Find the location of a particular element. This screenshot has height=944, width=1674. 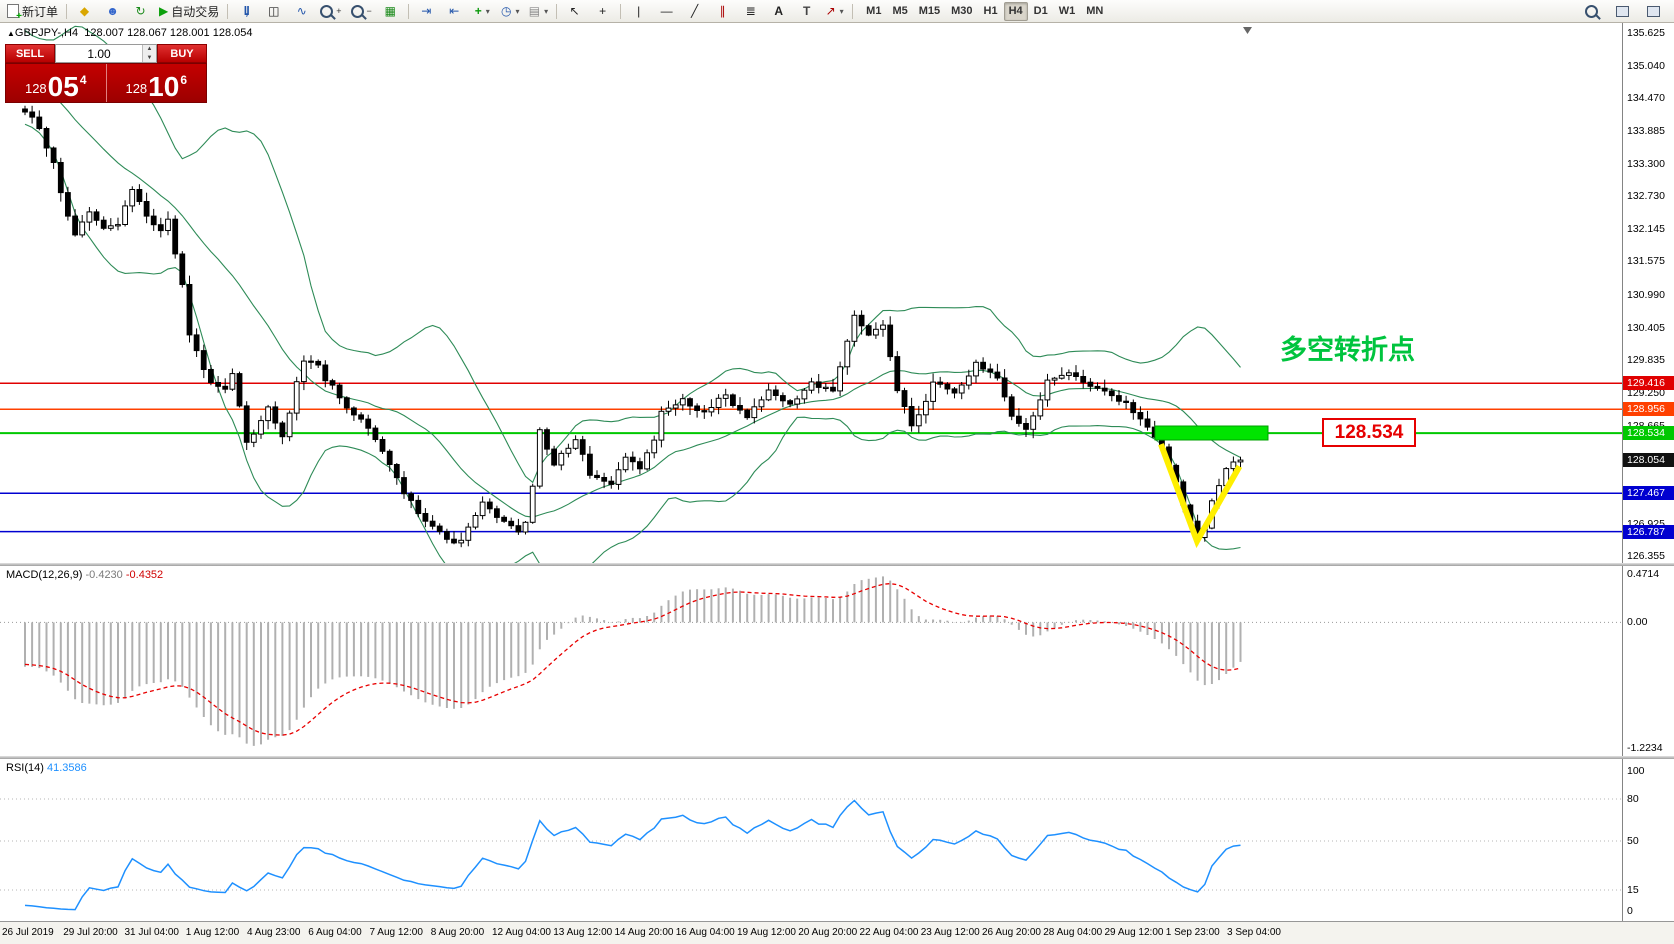

volume-input: 1.00 ▲ ▼ is located at coordinates (106, 53).